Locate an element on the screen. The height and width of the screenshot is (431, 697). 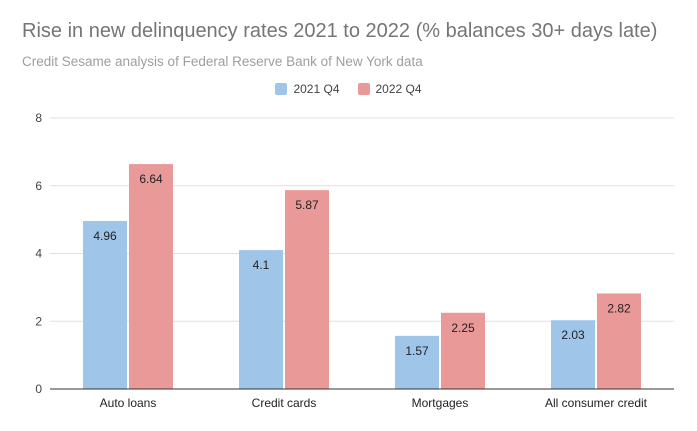
legend-label-2021: 2021 Q4 is located at coordinates (316, 89).